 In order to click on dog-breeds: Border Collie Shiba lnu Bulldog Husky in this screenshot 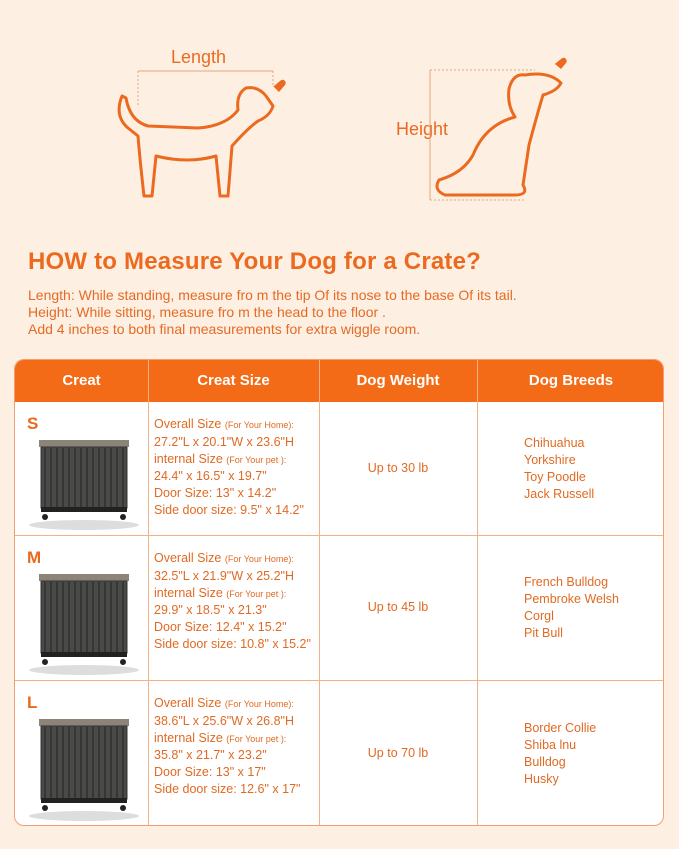, I will do `click(560, 754)`.